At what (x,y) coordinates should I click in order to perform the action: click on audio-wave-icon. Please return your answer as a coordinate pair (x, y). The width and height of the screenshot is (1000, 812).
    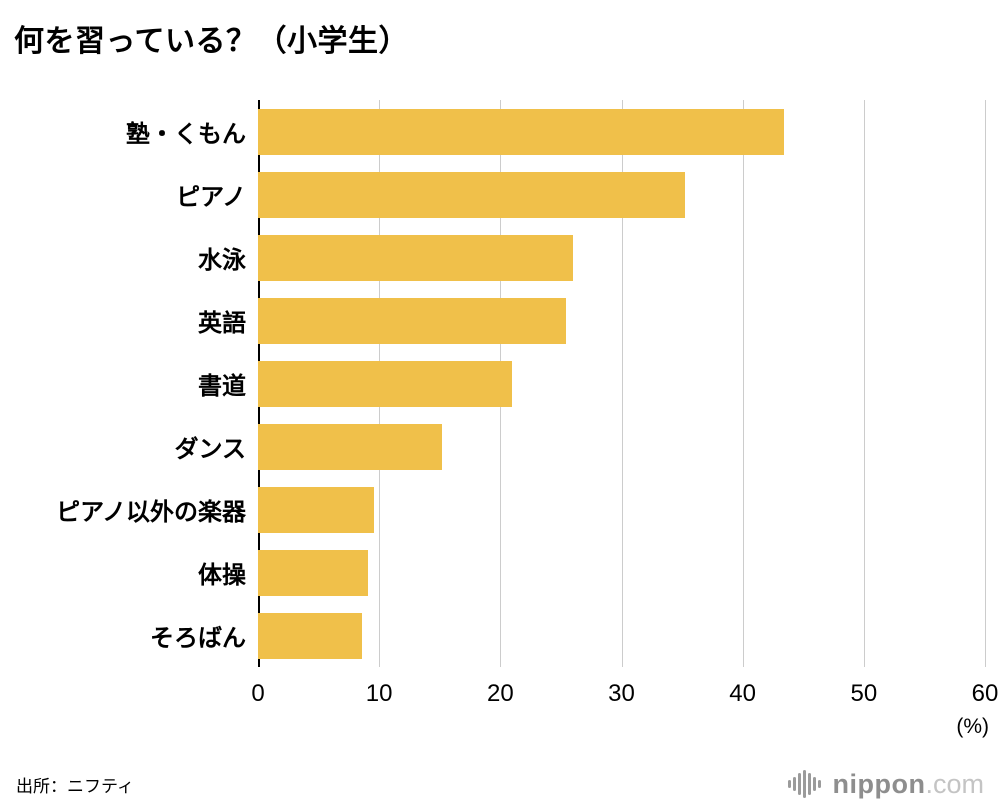
    Looking at the image, I should click on (804, 784).